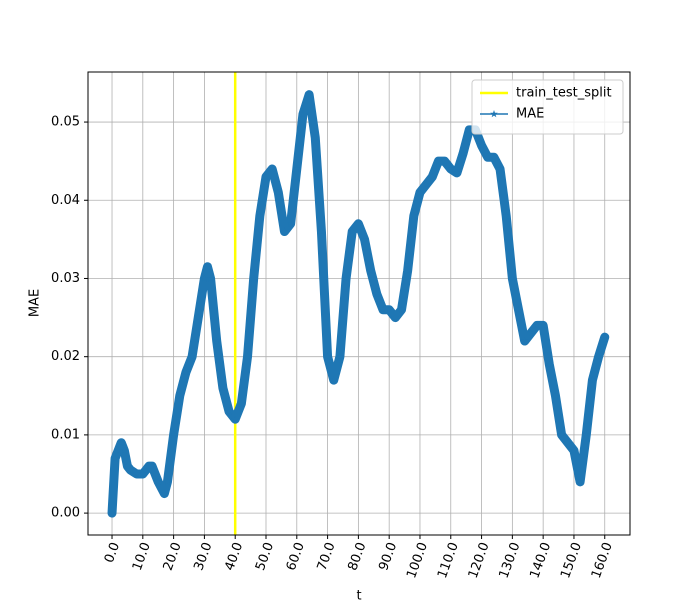  What do you see at coordinates (448, 560) in the screenshot?
I see `x-tick-label: 110.0` at bounding box center [448, 560].